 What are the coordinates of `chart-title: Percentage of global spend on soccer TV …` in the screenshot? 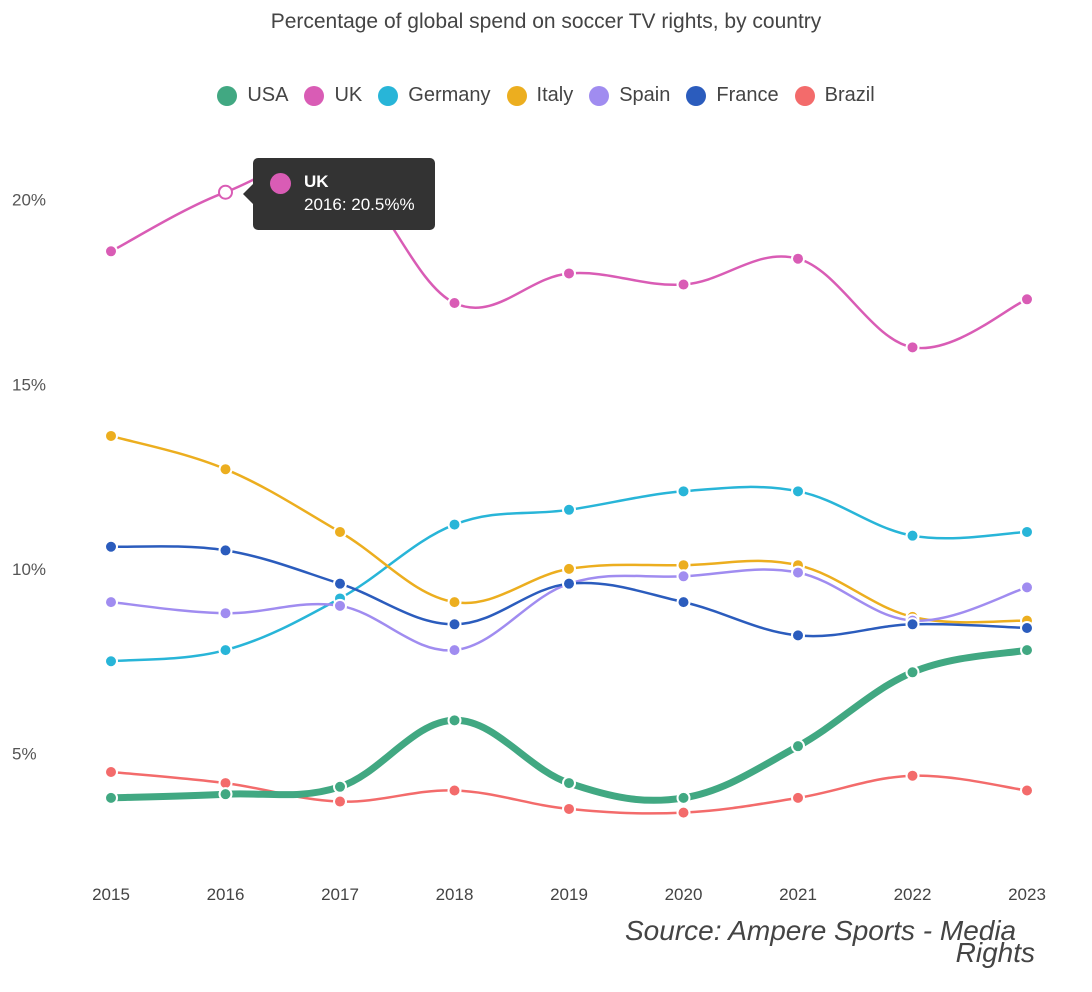 It's located at (546, 21).